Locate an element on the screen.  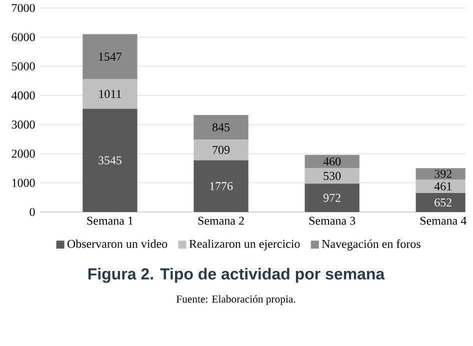
y-tick-label: 3000 is located at coordinates (23, 124).